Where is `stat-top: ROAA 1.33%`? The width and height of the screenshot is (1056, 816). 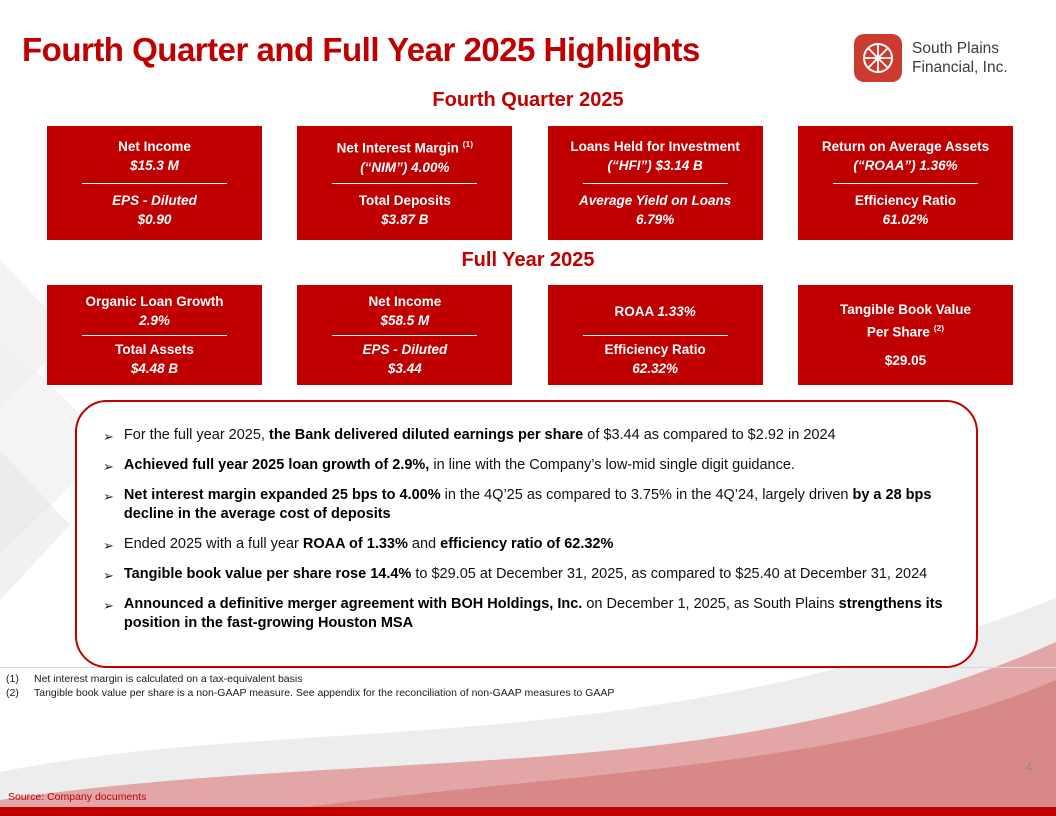
stat-top: ROAA 1.33% is located at coordinates (655, 311).